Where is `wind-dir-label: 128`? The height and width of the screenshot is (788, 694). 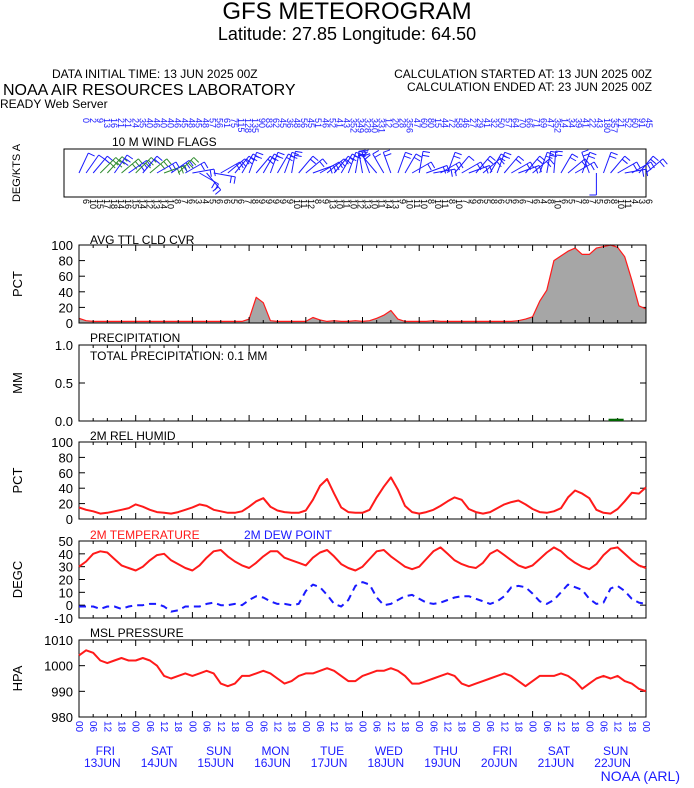 wind-dir-label: 128 is located at coordinates (248, 125).